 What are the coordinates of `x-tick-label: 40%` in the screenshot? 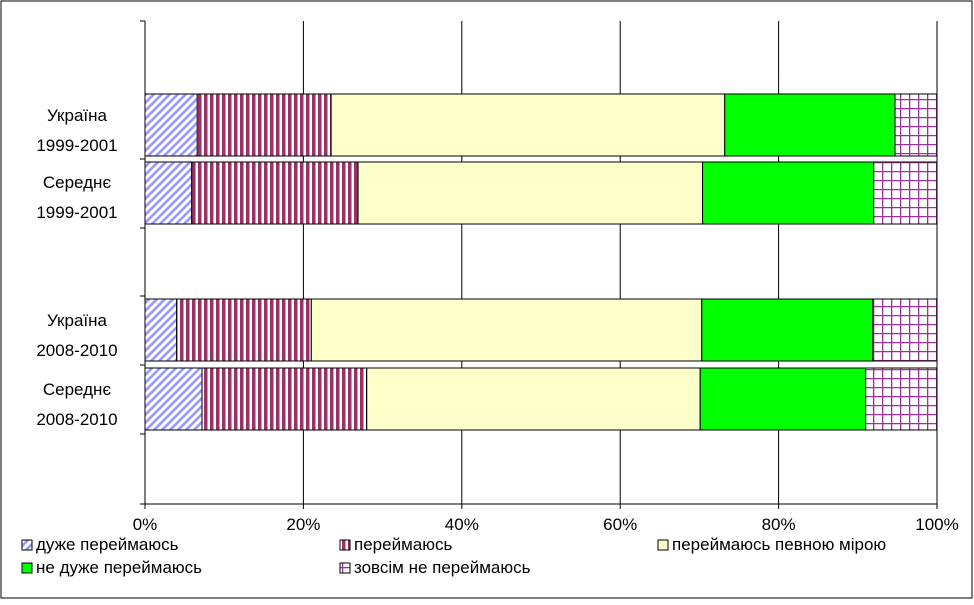 It's located at (462, 524).